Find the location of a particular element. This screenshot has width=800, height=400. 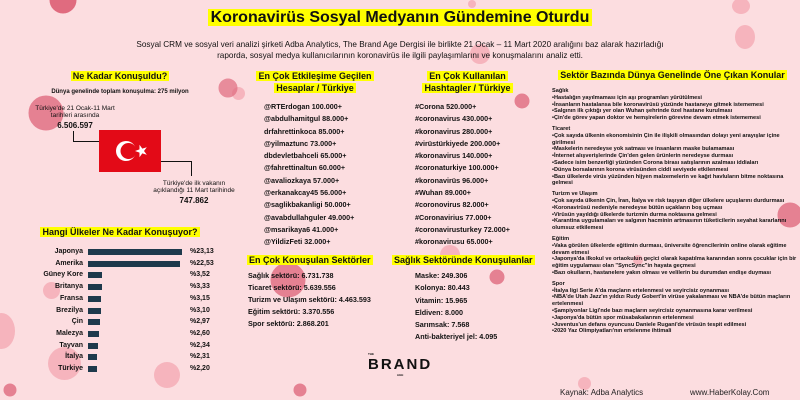

turkey-flag-icon is located at coordinates (130, 151).